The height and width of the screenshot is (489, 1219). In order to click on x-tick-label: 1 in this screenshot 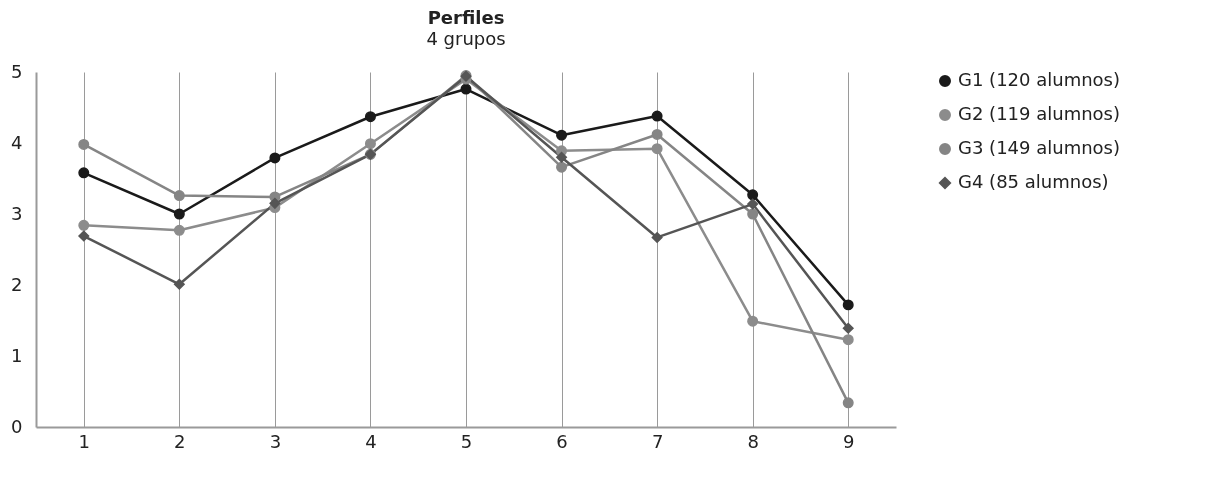, I will do `click(84, 441)`.